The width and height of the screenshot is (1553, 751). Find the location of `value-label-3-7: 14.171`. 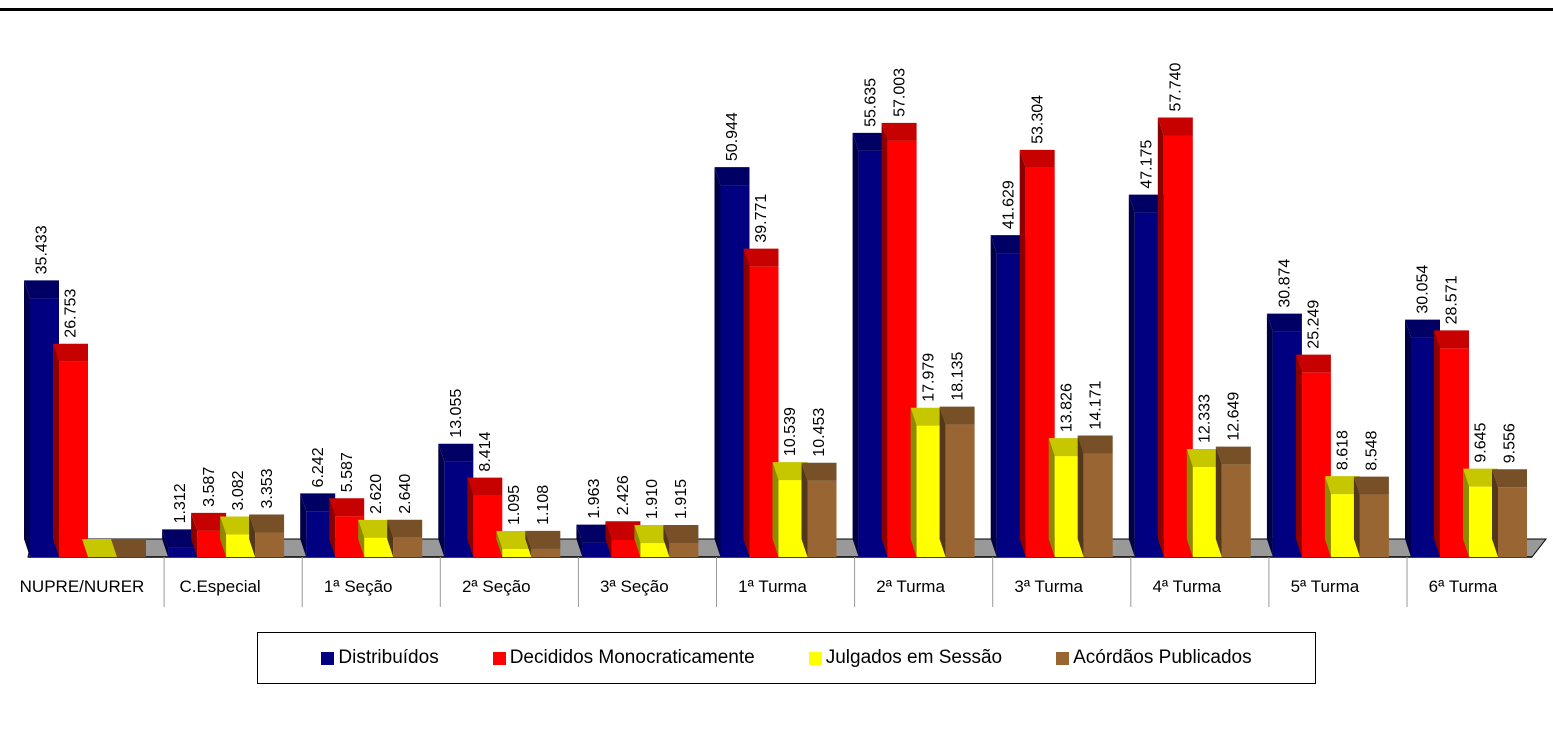

value-label-3-7: 14.171 is located at coordinates (1095, 405).